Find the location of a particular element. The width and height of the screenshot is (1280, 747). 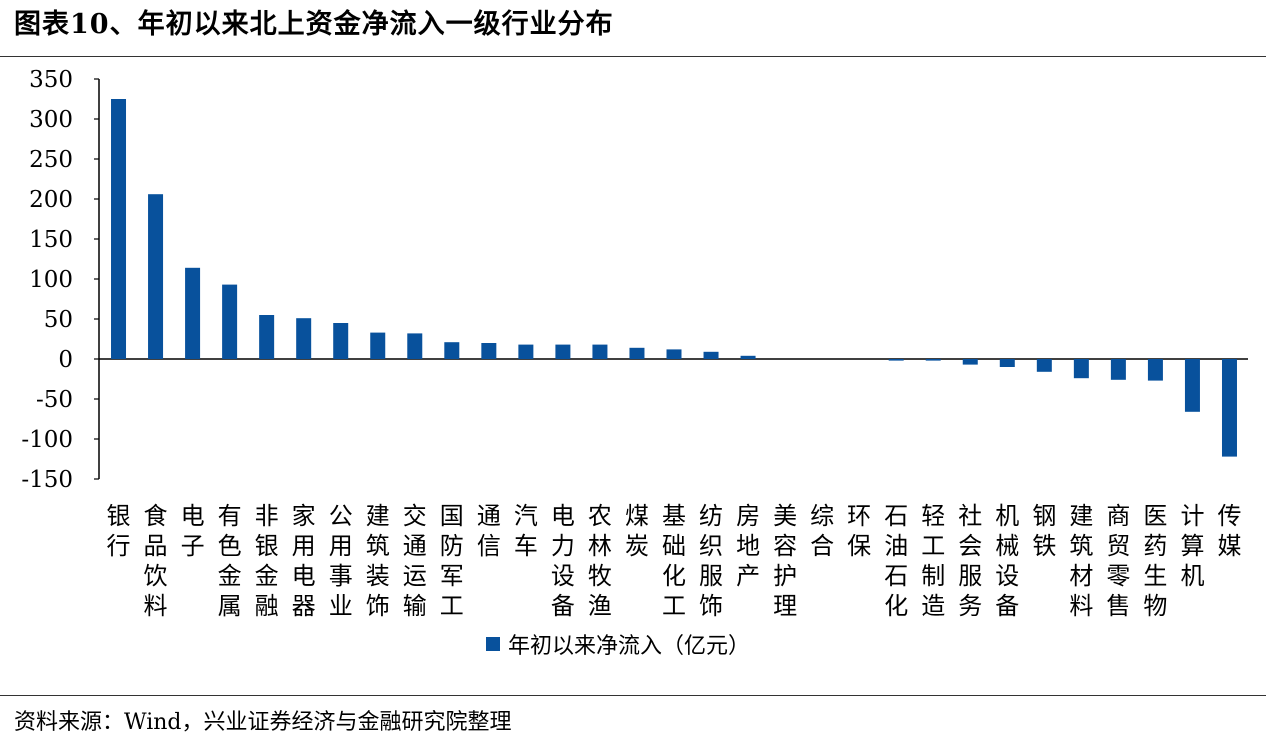

x-tick-label: 计算机 is located at coordinates (1192, 546).